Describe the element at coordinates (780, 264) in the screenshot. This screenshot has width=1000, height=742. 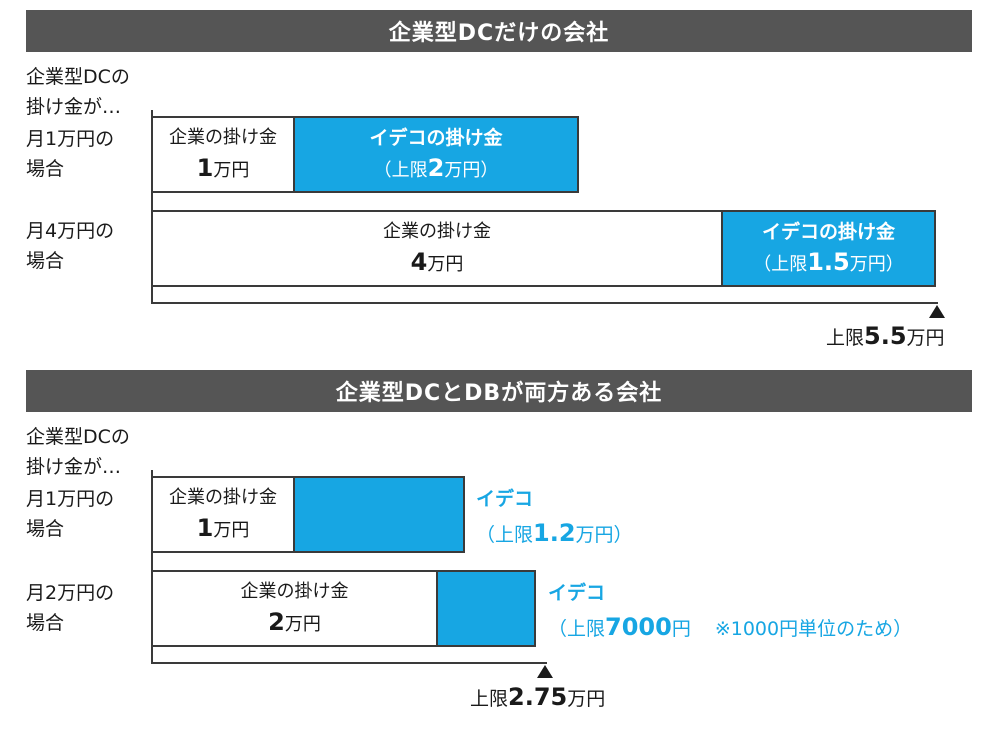
I see `section1-row2-ideco-open: （上限` at that location.